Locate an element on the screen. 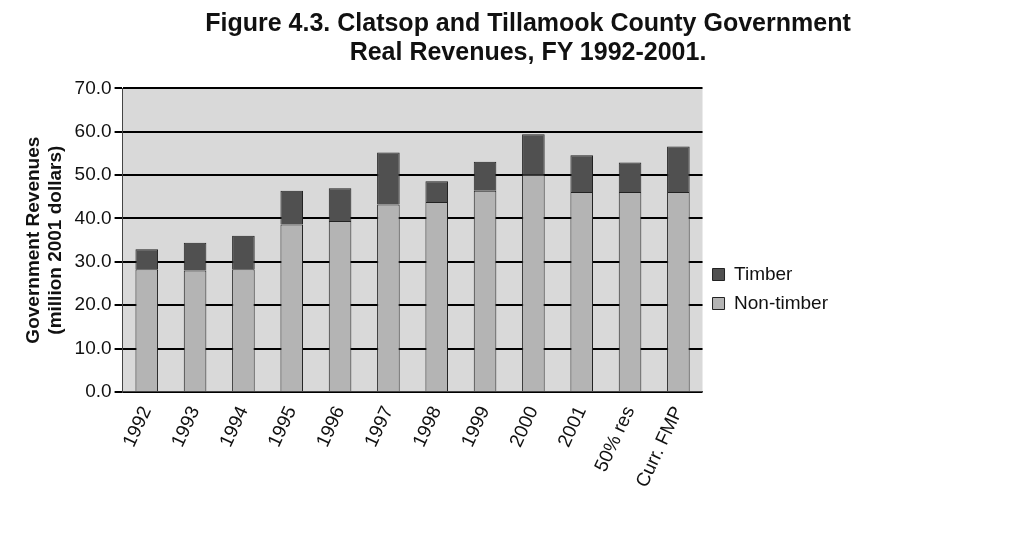  legend-label: Non-timber is located at coordinates (781, 302).